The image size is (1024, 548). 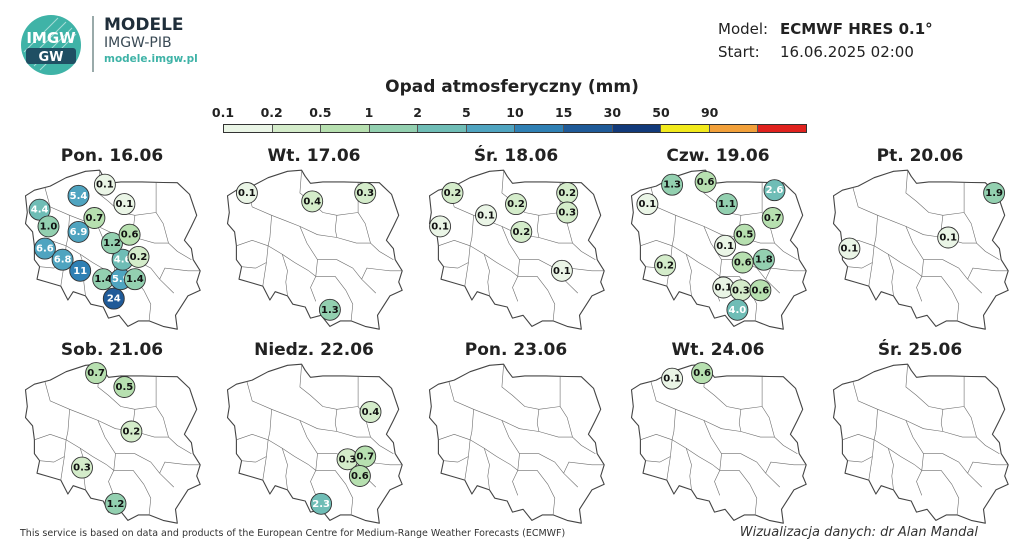 What do you see at coordinates (856, 29) in the screenshot?
I see `model-value: ECMWF HRES 0.1°` at bounding box center [856, 29].